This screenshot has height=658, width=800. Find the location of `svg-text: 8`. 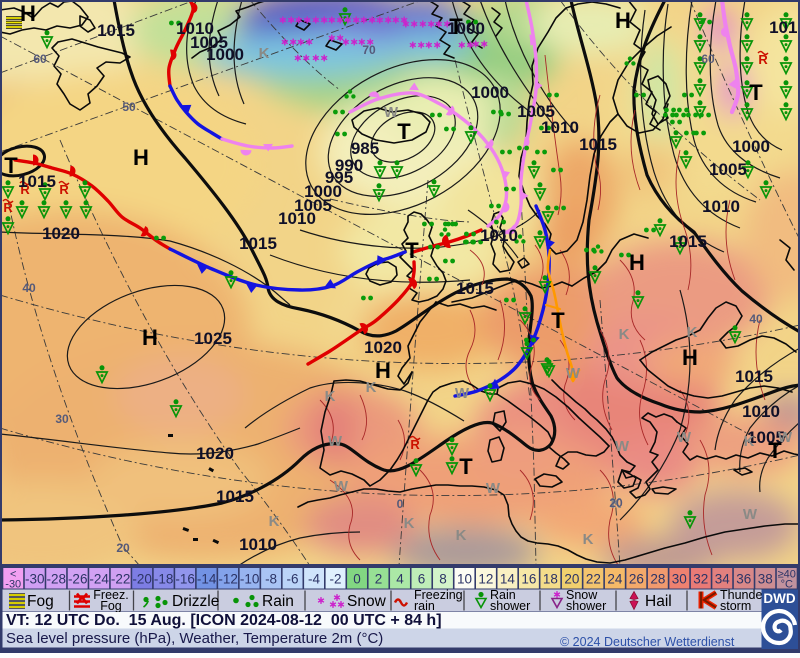

svg-text: 8 is located at coordinates (443, 579).